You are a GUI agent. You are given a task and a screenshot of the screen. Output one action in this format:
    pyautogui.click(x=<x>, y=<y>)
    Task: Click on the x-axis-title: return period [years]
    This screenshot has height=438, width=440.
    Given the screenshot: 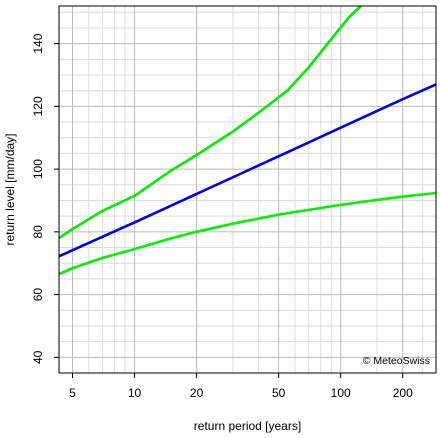 What is the action you would take?
    pyautogui.click(x=247, y=426)
    